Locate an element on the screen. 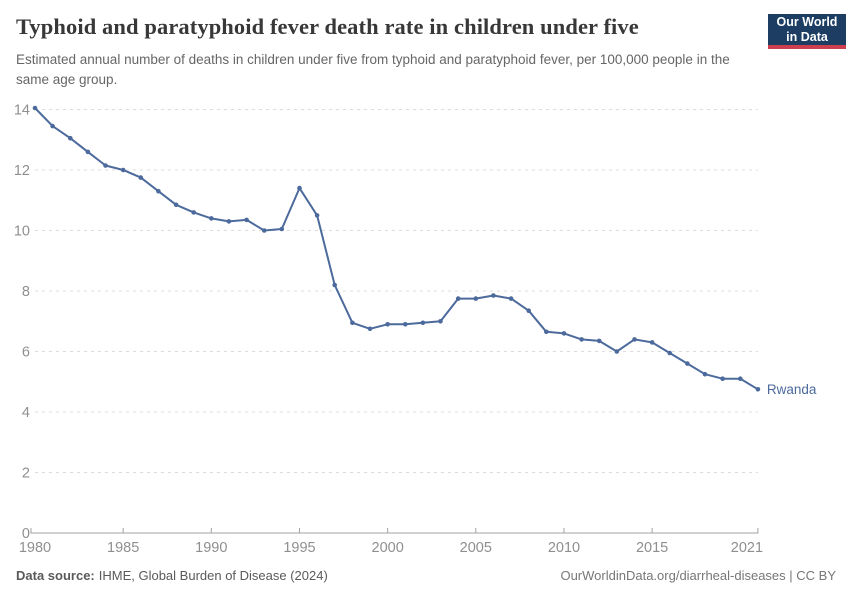  x-axis-labels: 1980 1985 1990 1995 2000 2005 2010 2015 2021 is located at coordinates (391, 542).